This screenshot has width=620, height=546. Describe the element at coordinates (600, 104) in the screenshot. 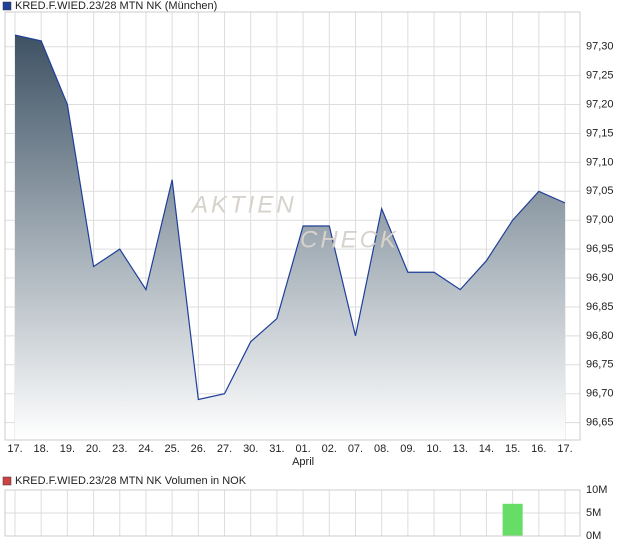

I see `y-tick-label: 97,20` at that location.